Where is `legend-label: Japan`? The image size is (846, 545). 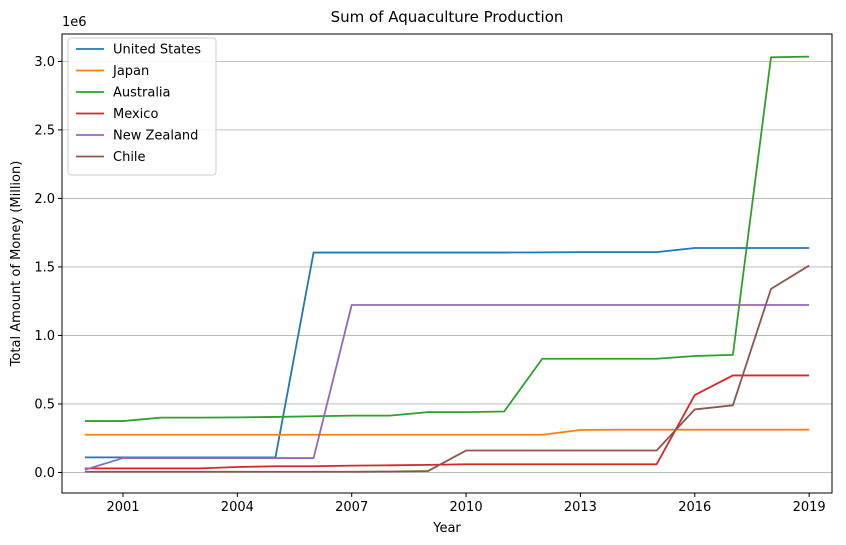
legend-label: Japan is located at coordinates (130, 71).